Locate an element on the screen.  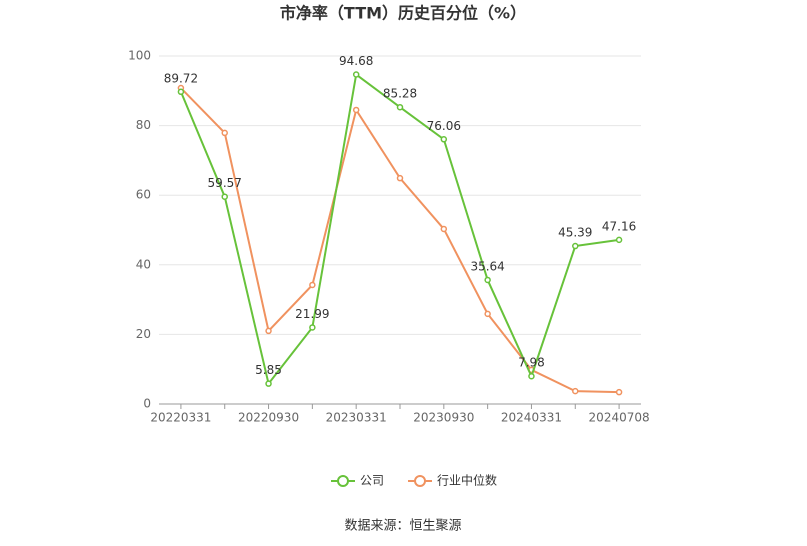
x-tick-label: 20240331 is located at coordinates (531, 418).